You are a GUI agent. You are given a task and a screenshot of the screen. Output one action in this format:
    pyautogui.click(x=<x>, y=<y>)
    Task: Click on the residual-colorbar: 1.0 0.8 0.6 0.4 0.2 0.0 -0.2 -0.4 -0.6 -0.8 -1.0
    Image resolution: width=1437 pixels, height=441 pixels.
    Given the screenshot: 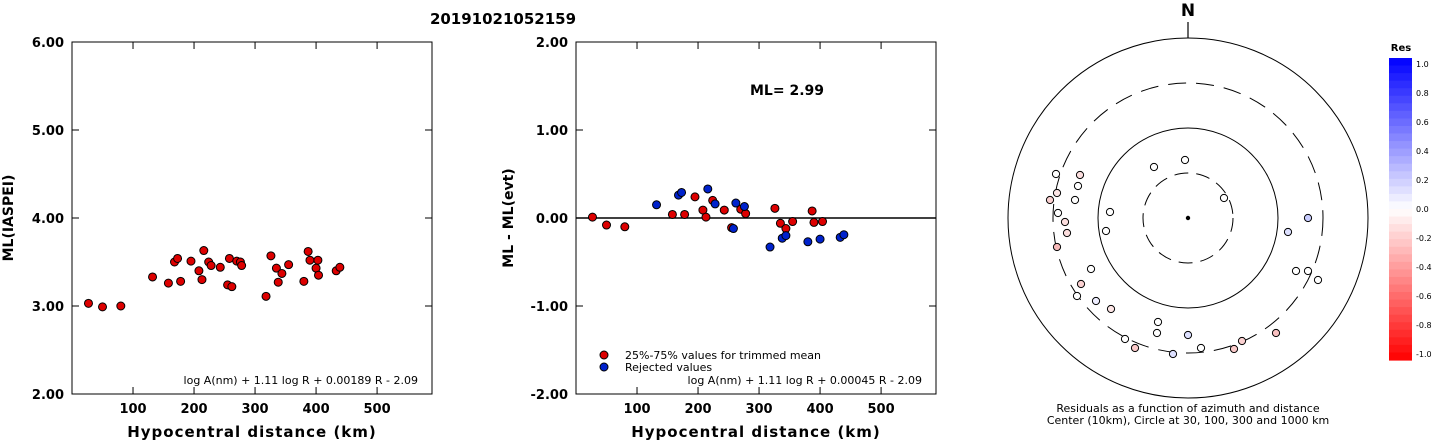 What is the action you would take?
    pyautogui.click(x=1410, y=209)
    